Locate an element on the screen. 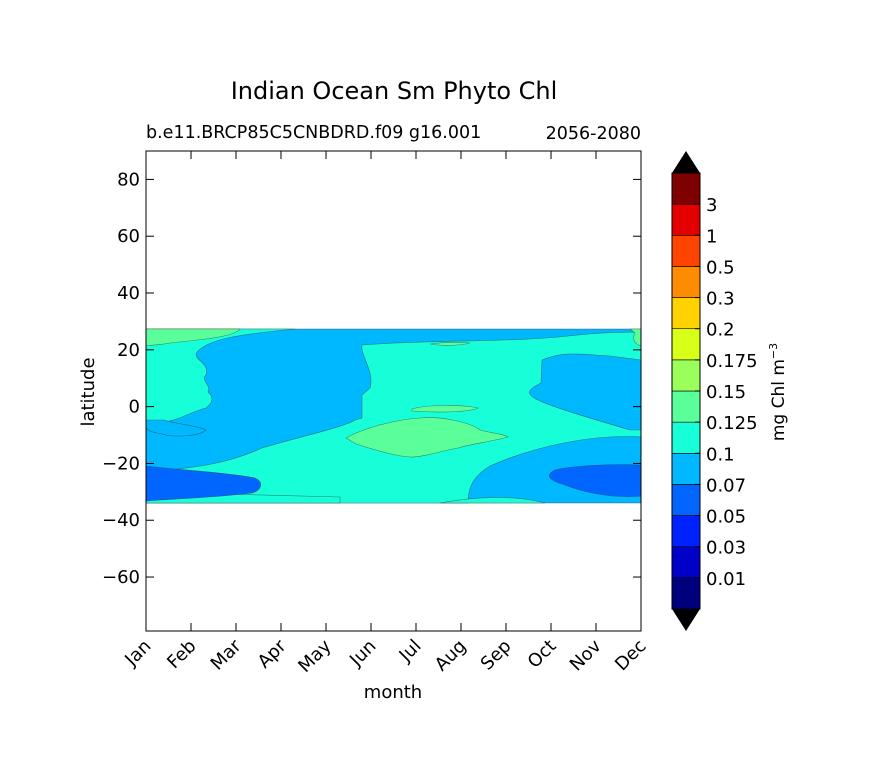 The image size is (872, 778). y-tick-label: 80 is located at coordinates (128, 179).